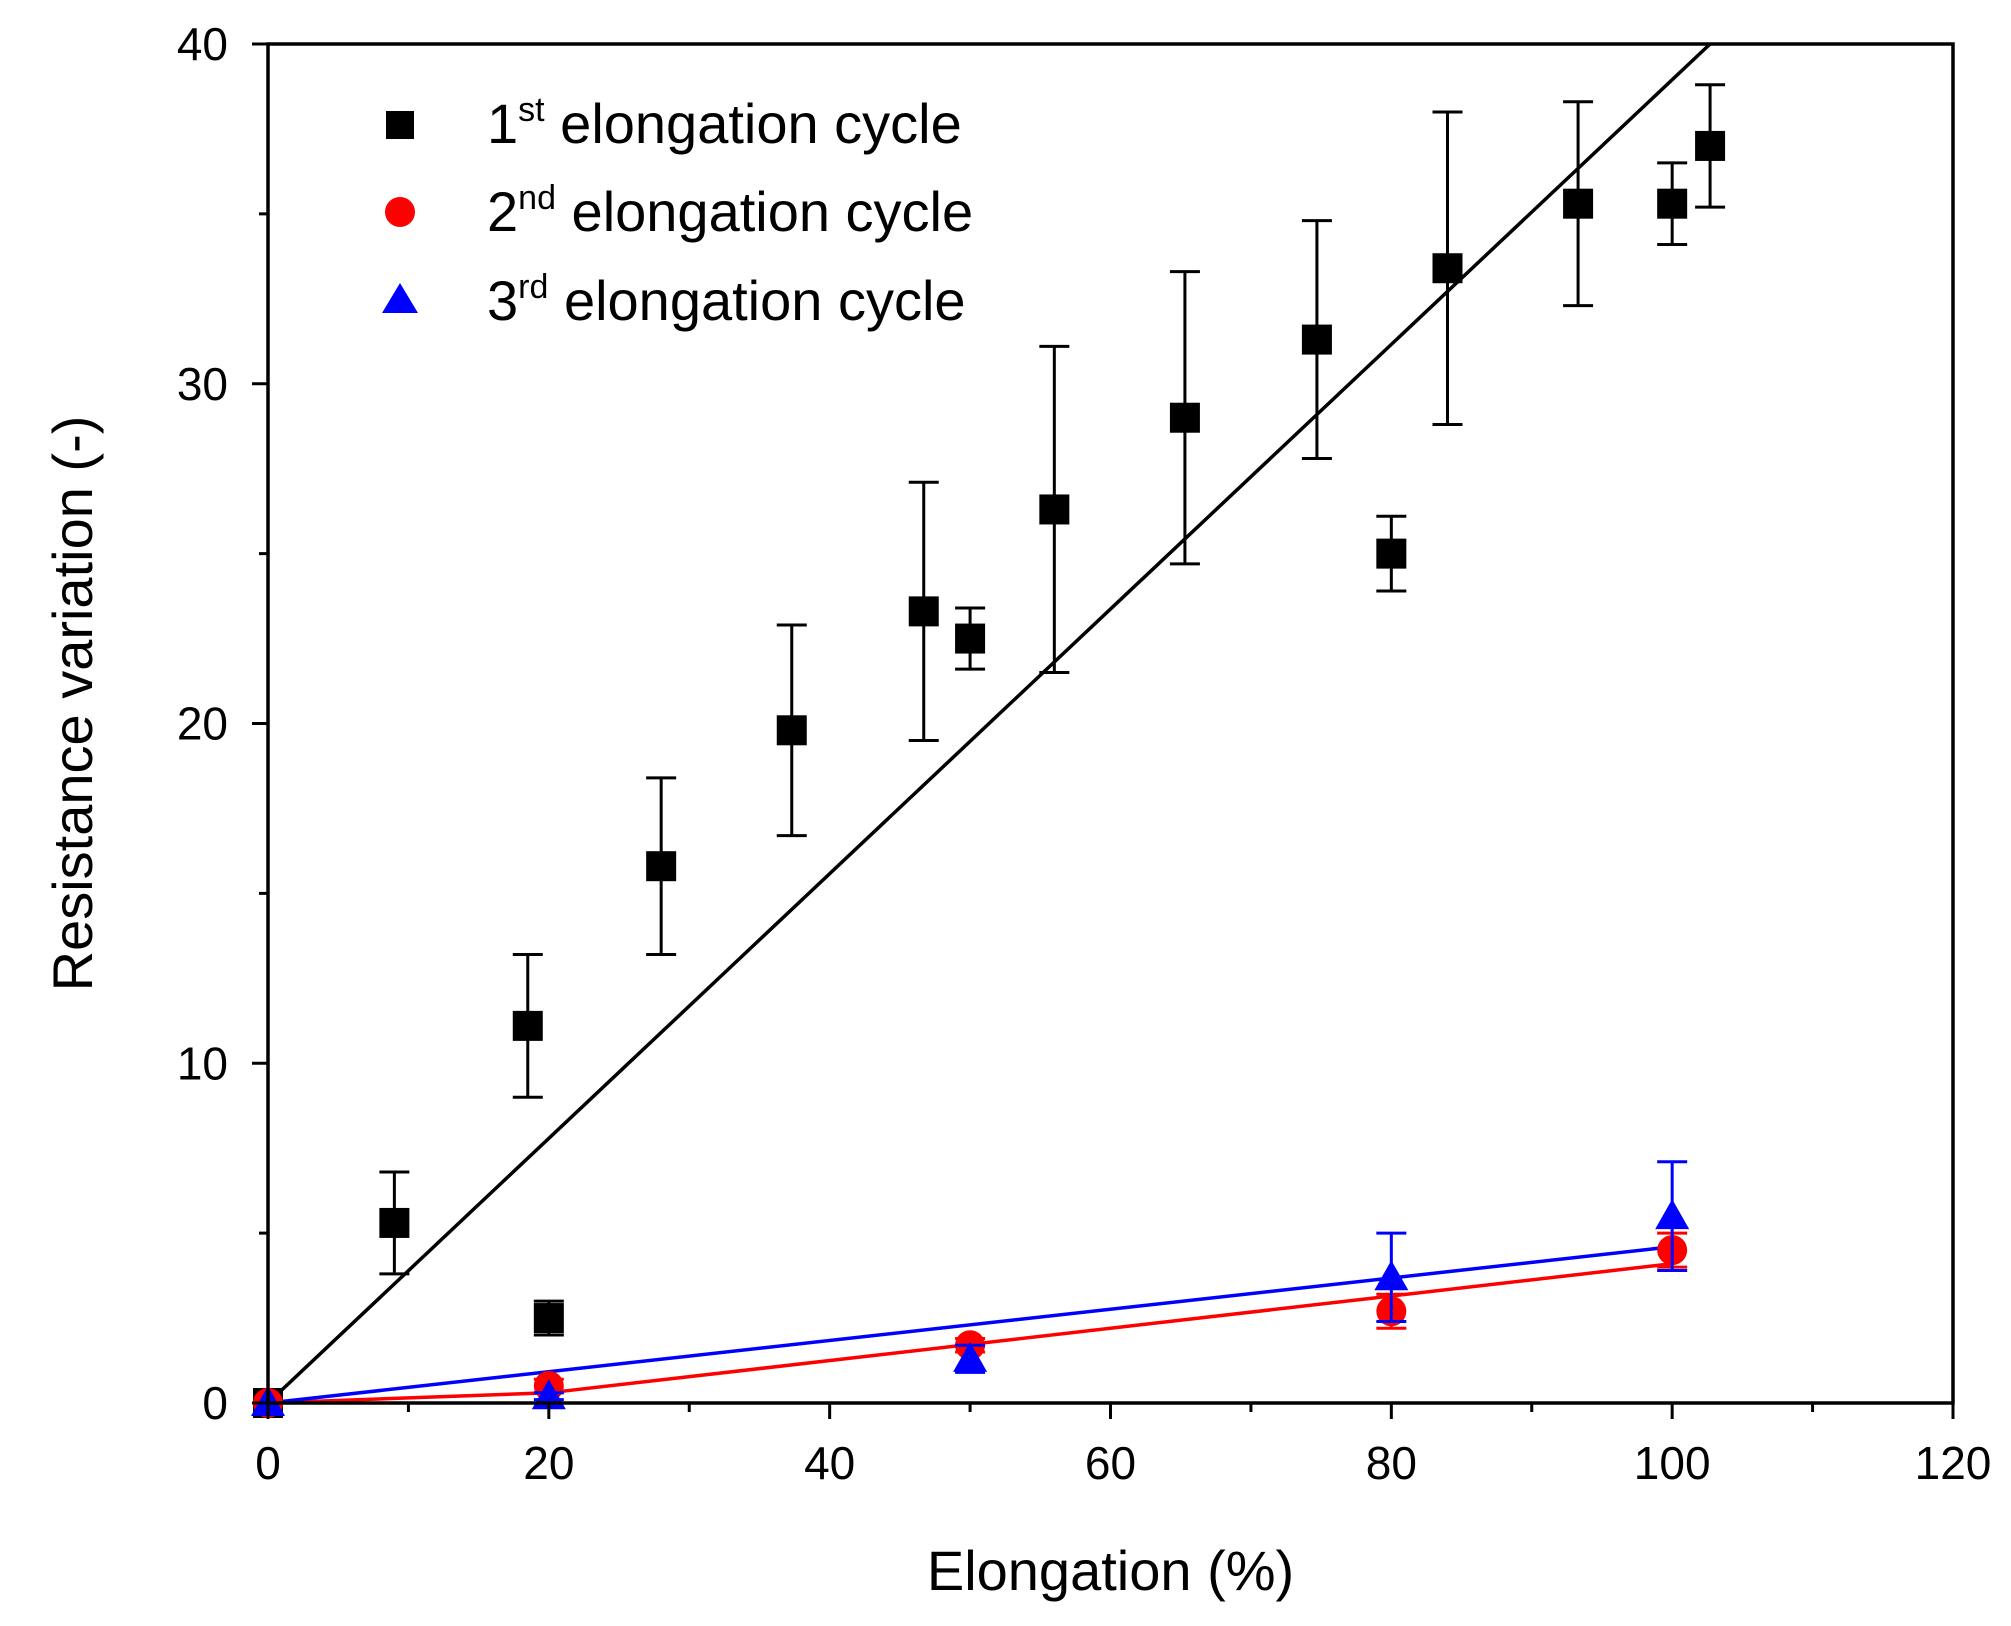 The width and height of the screenshot is (2011, 1626). What do you see at coordinates (202, 1063) in the screenshot?
I see `y-tick-label: 10` at bounding box center [202, 1063].